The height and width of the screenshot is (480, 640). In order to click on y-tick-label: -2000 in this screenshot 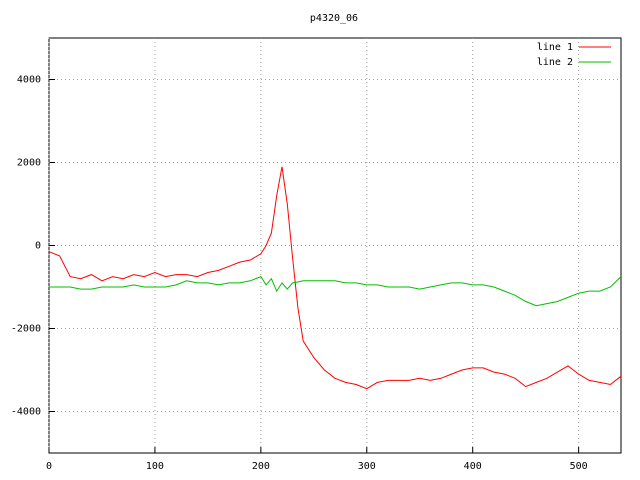, I will do `click(26, 329)`.